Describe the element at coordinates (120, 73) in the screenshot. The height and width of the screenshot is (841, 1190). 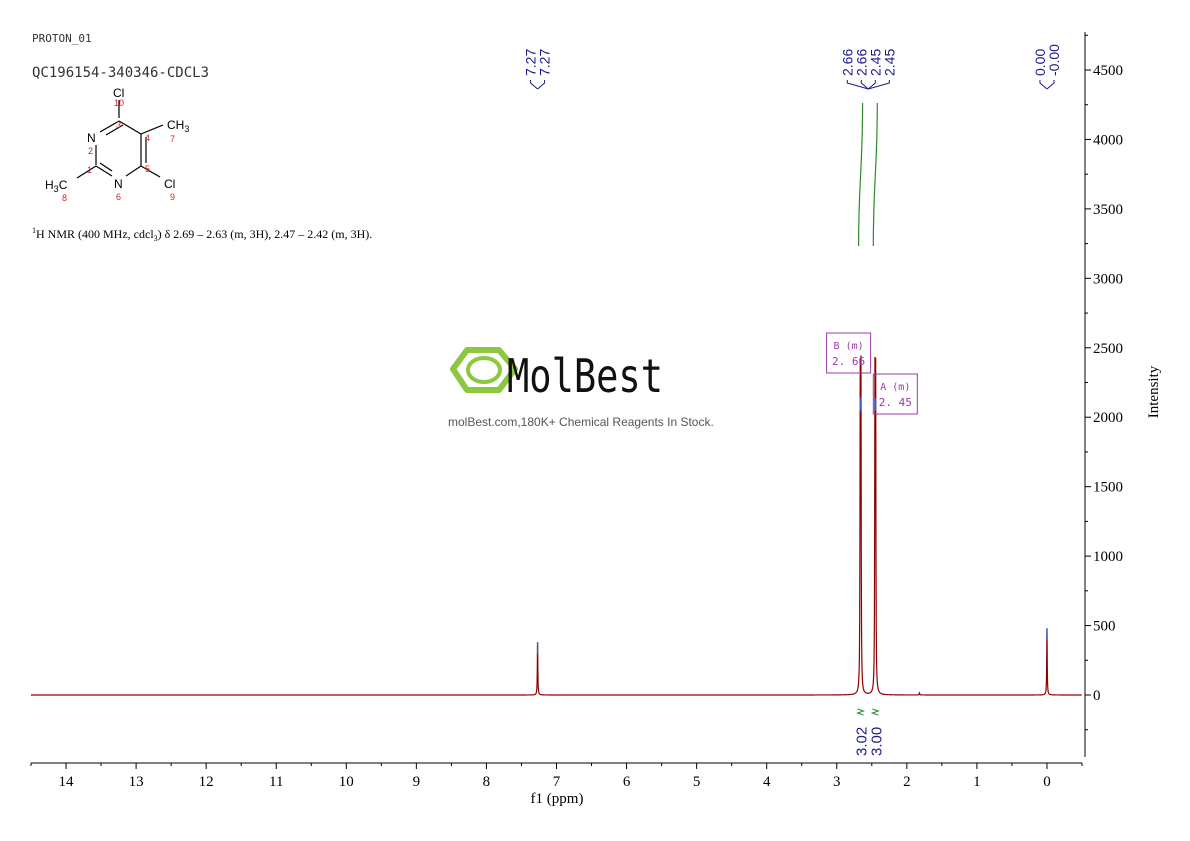
I see `sample-label: QC196154-340346-CDCL3` at that location.